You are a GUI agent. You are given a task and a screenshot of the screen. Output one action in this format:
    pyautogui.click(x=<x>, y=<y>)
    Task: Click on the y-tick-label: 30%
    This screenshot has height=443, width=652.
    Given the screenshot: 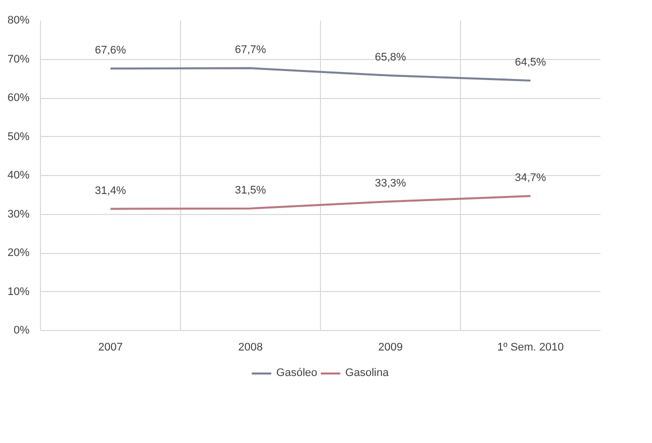 What is the action you would take?
    pyautogui.click(x=18, y=214)
    